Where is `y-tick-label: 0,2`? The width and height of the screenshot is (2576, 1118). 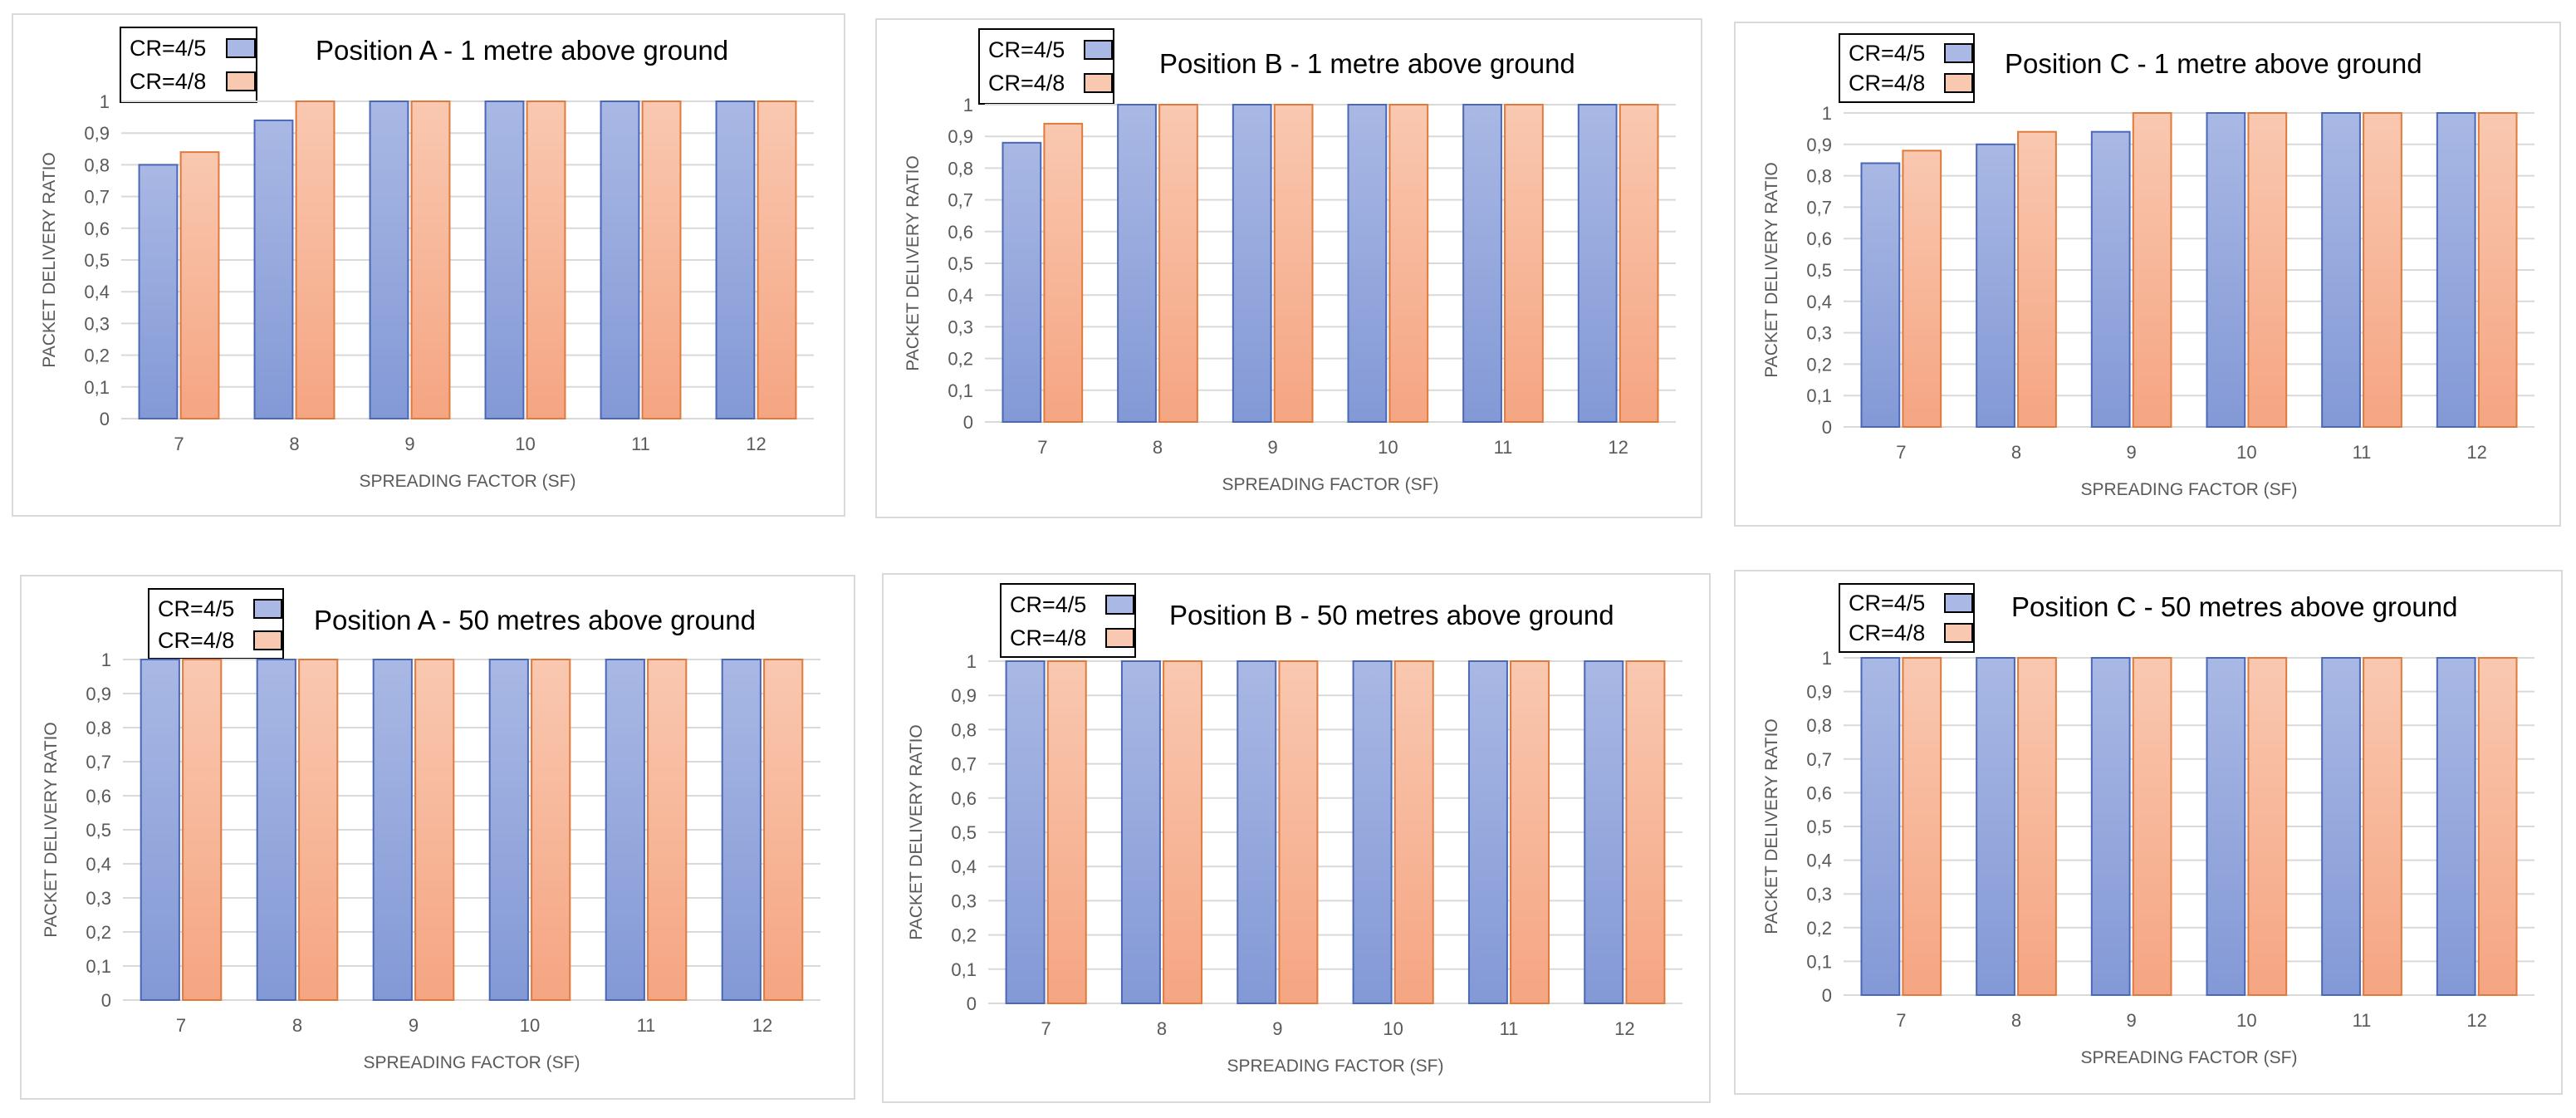 y-tick-label: 0,2 is located at coordinates (964, 935).